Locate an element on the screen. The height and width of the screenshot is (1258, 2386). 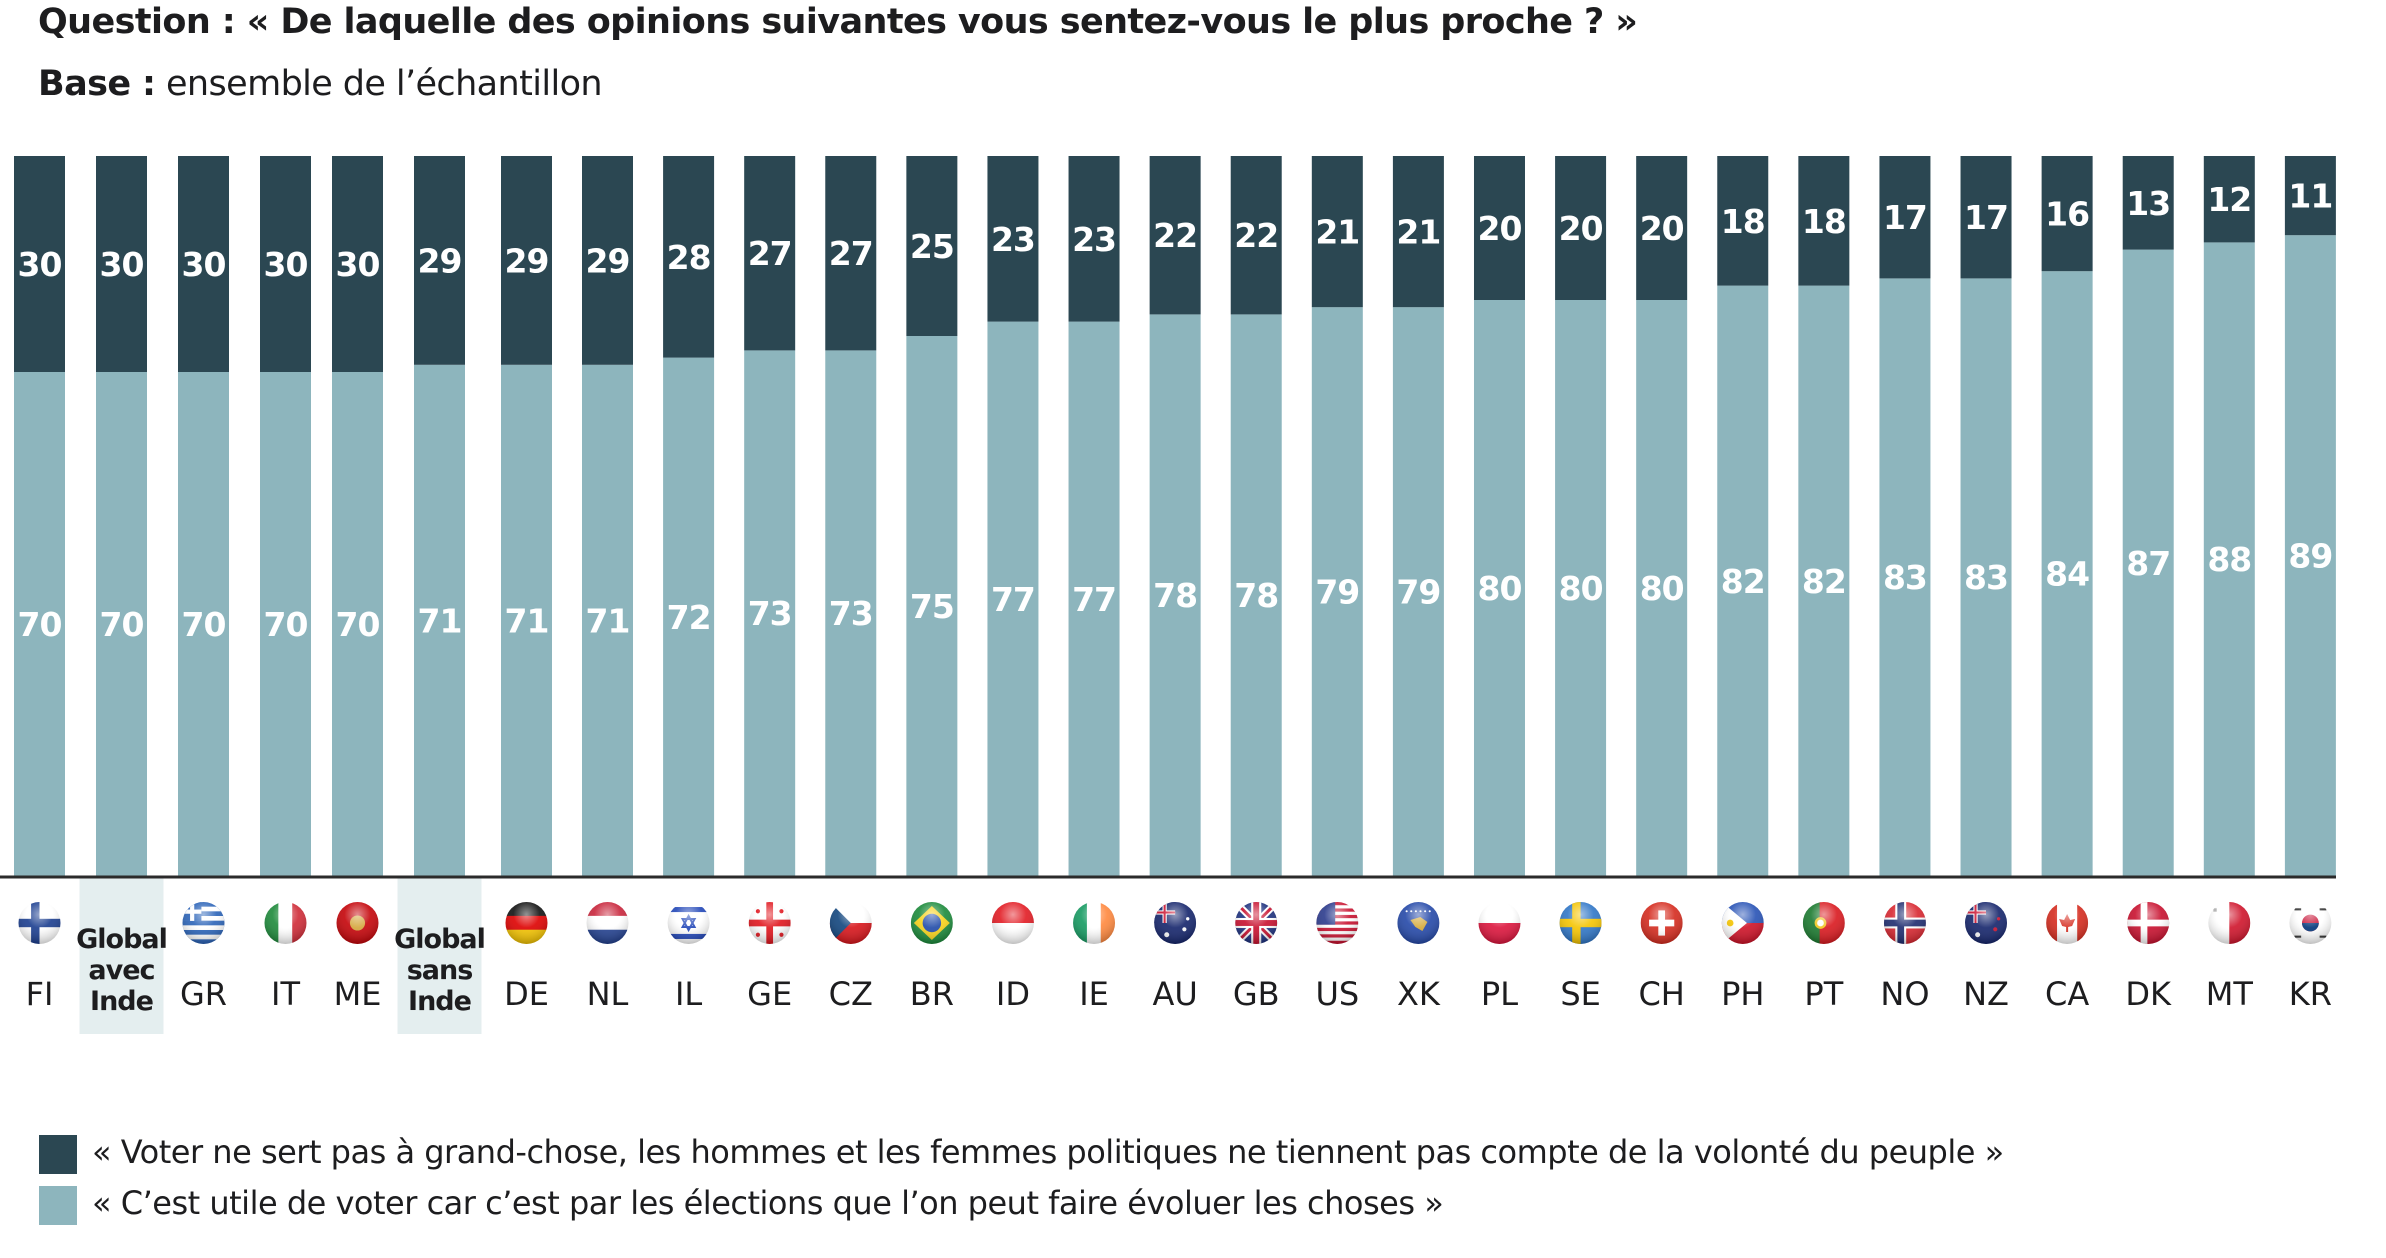
flag-mt-icon is located at coordinates (2229, 923).